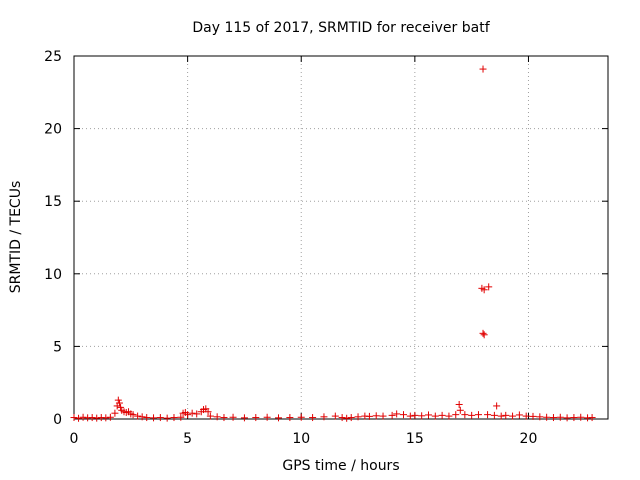 The height and width of the screenshot is (480, 640). Describe the element at coordinates (53, 275) in the screenshot. I see `y-tick-label: 10` at that location.